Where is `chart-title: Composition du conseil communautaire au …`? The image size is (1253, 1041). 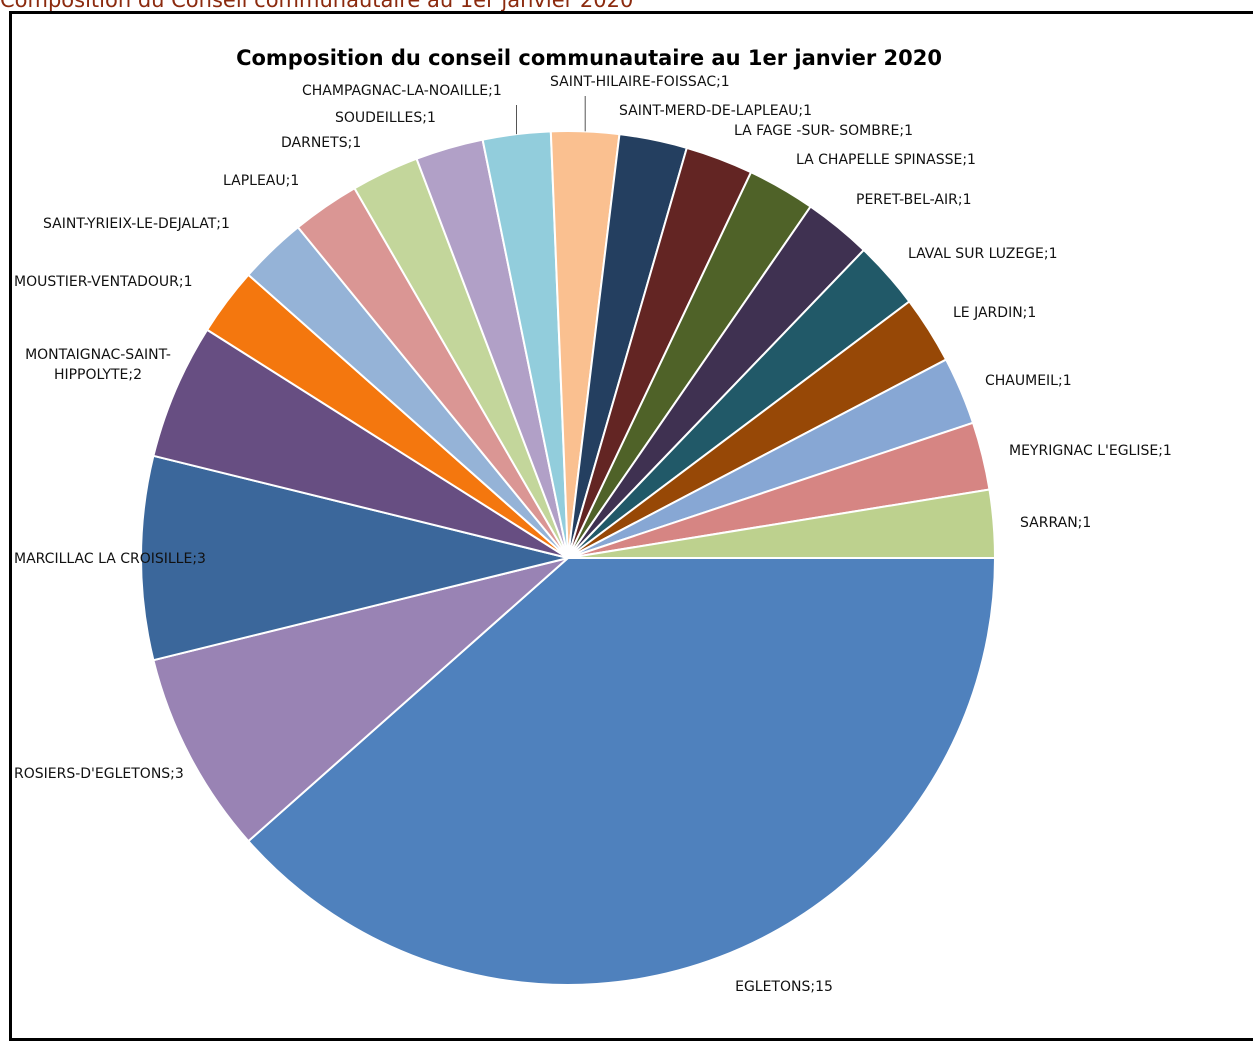 chart-title: Composition du conseil communautaire au … is located at coordinates (589, 58).